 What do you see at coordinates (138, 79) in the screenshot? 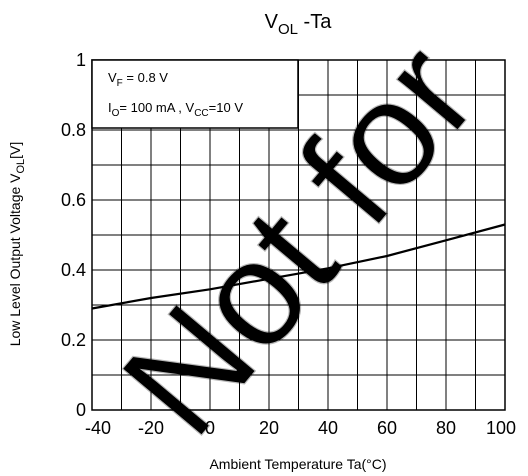
I see `condition-line-vf: VF = 0.8 V` at bounding box center [138, 79].